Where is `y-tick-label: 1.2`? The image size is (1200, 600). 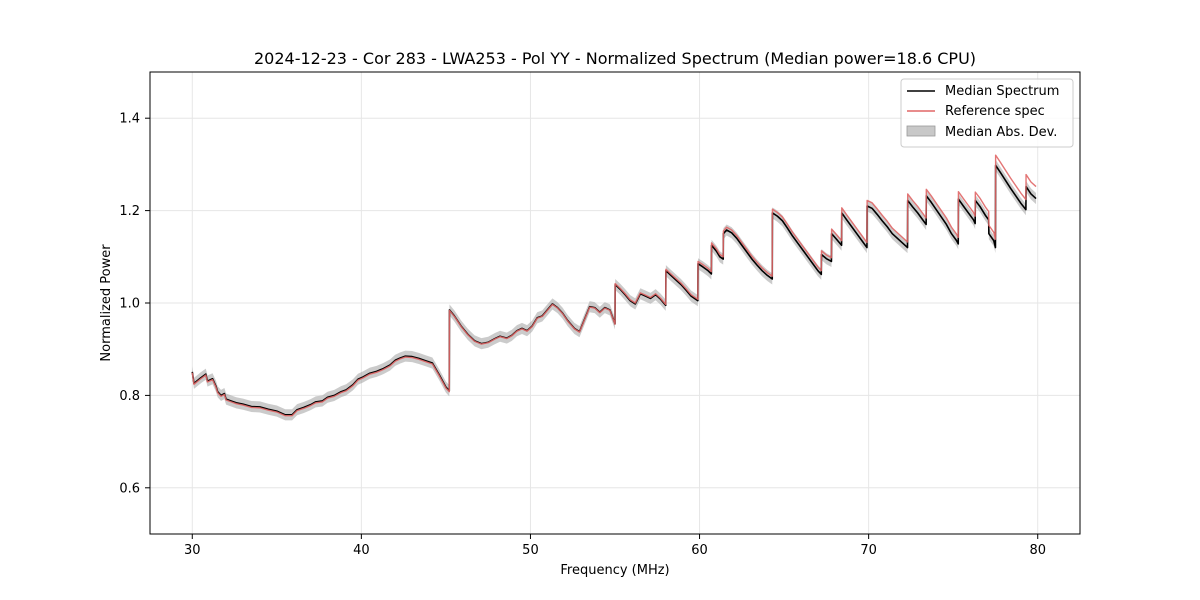 y-tick-label: 1.2 is located at coordinates (129, 211).